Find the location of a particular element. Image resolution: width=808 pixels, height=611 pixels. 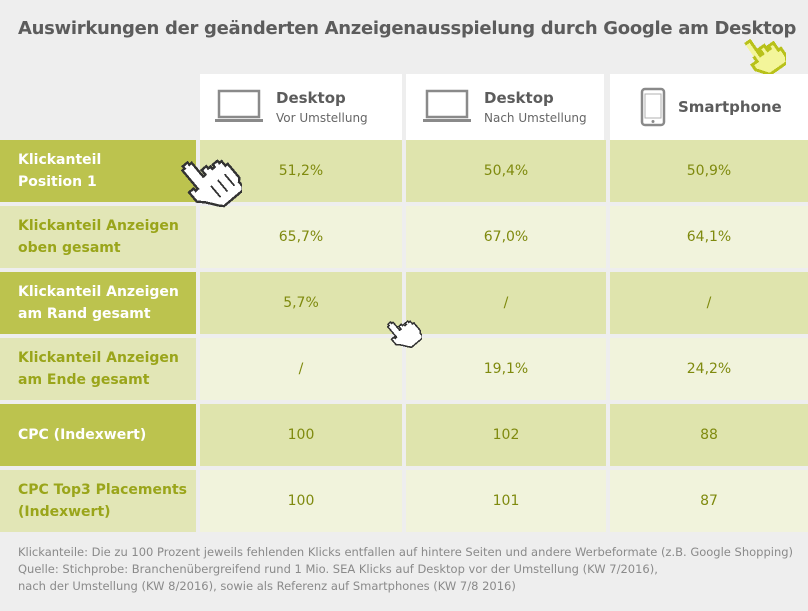

table-cell: 19,1% is located at coordinates (506, 369).